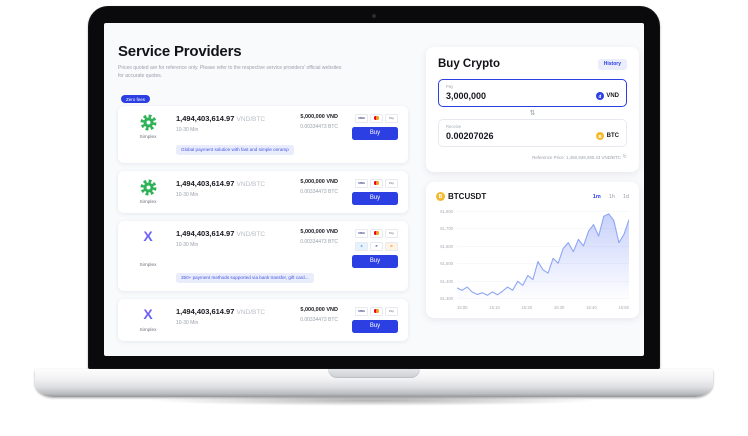 The height and width of the screenshot is (436, 748). What do you see at coordinates (446, 281) in the screenshot?
I see `y-axis-label: 61,400` at bounding box center [446, 281].